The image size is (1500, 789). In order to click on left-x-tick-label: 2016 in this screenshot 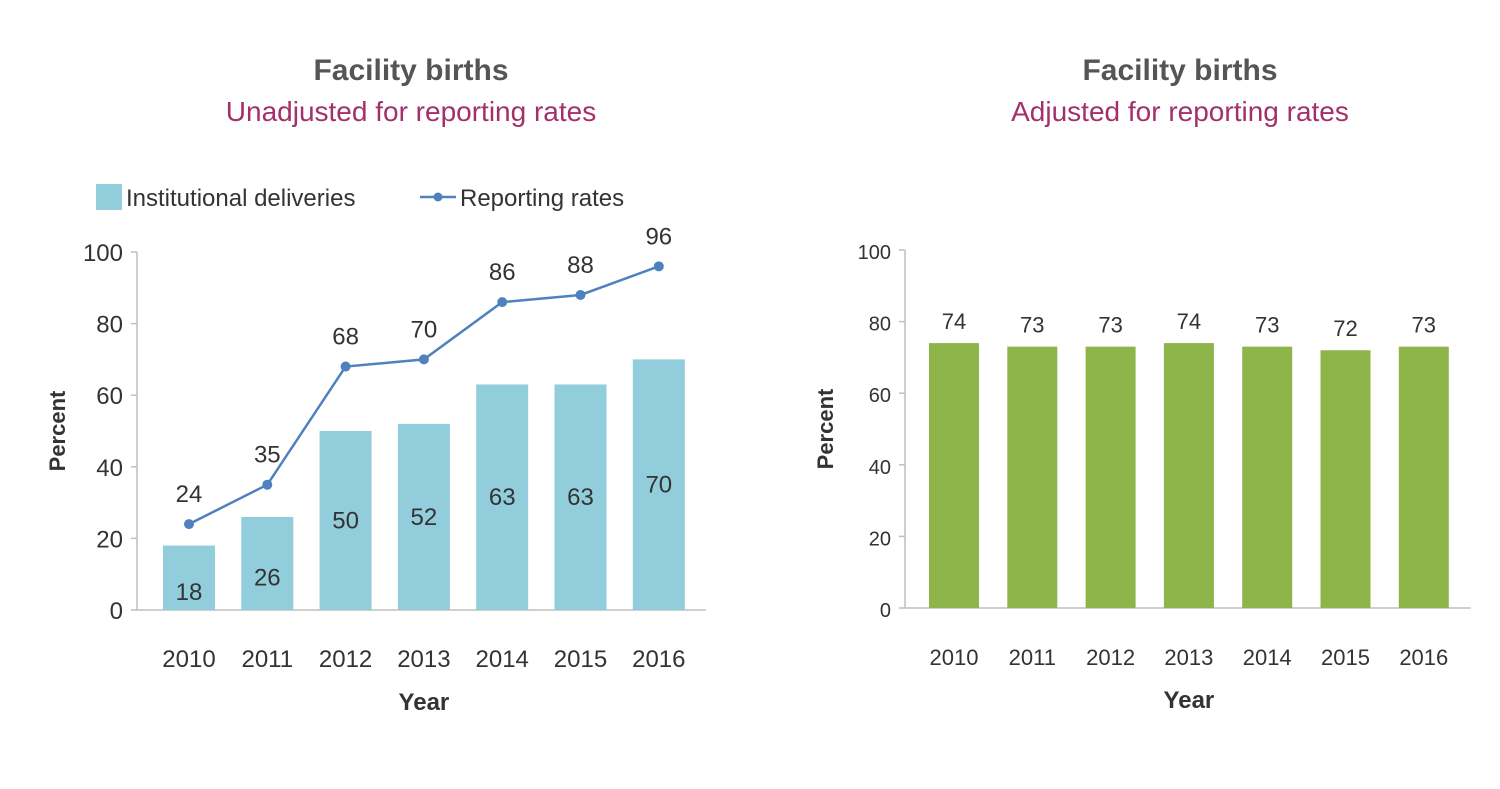, I will do `click(658, 659)`.